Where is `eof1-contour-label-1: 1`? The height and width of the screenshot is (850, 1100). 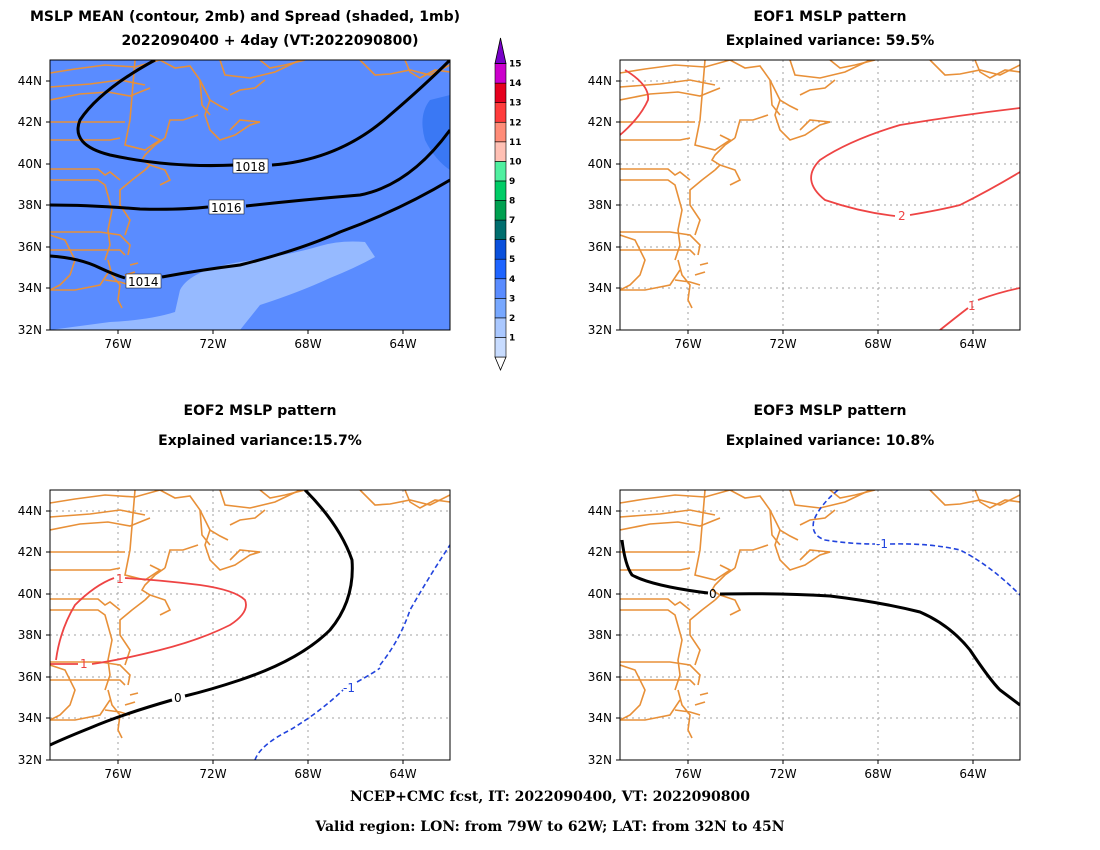 eof1-contour-label-1: 1 is located at coordinates (972, 306).